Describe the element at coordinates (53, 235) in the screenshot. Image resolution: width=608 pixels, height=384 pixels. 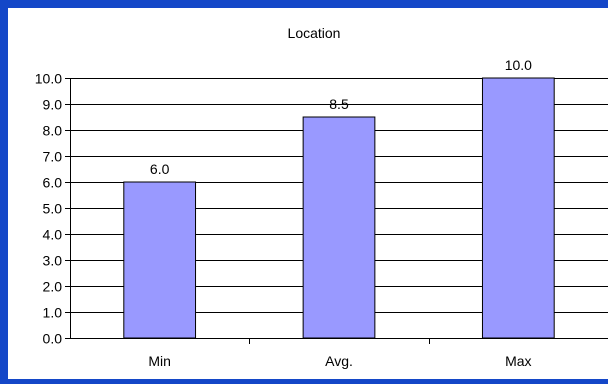
I see `y-tick-label: 4.0` at that location.